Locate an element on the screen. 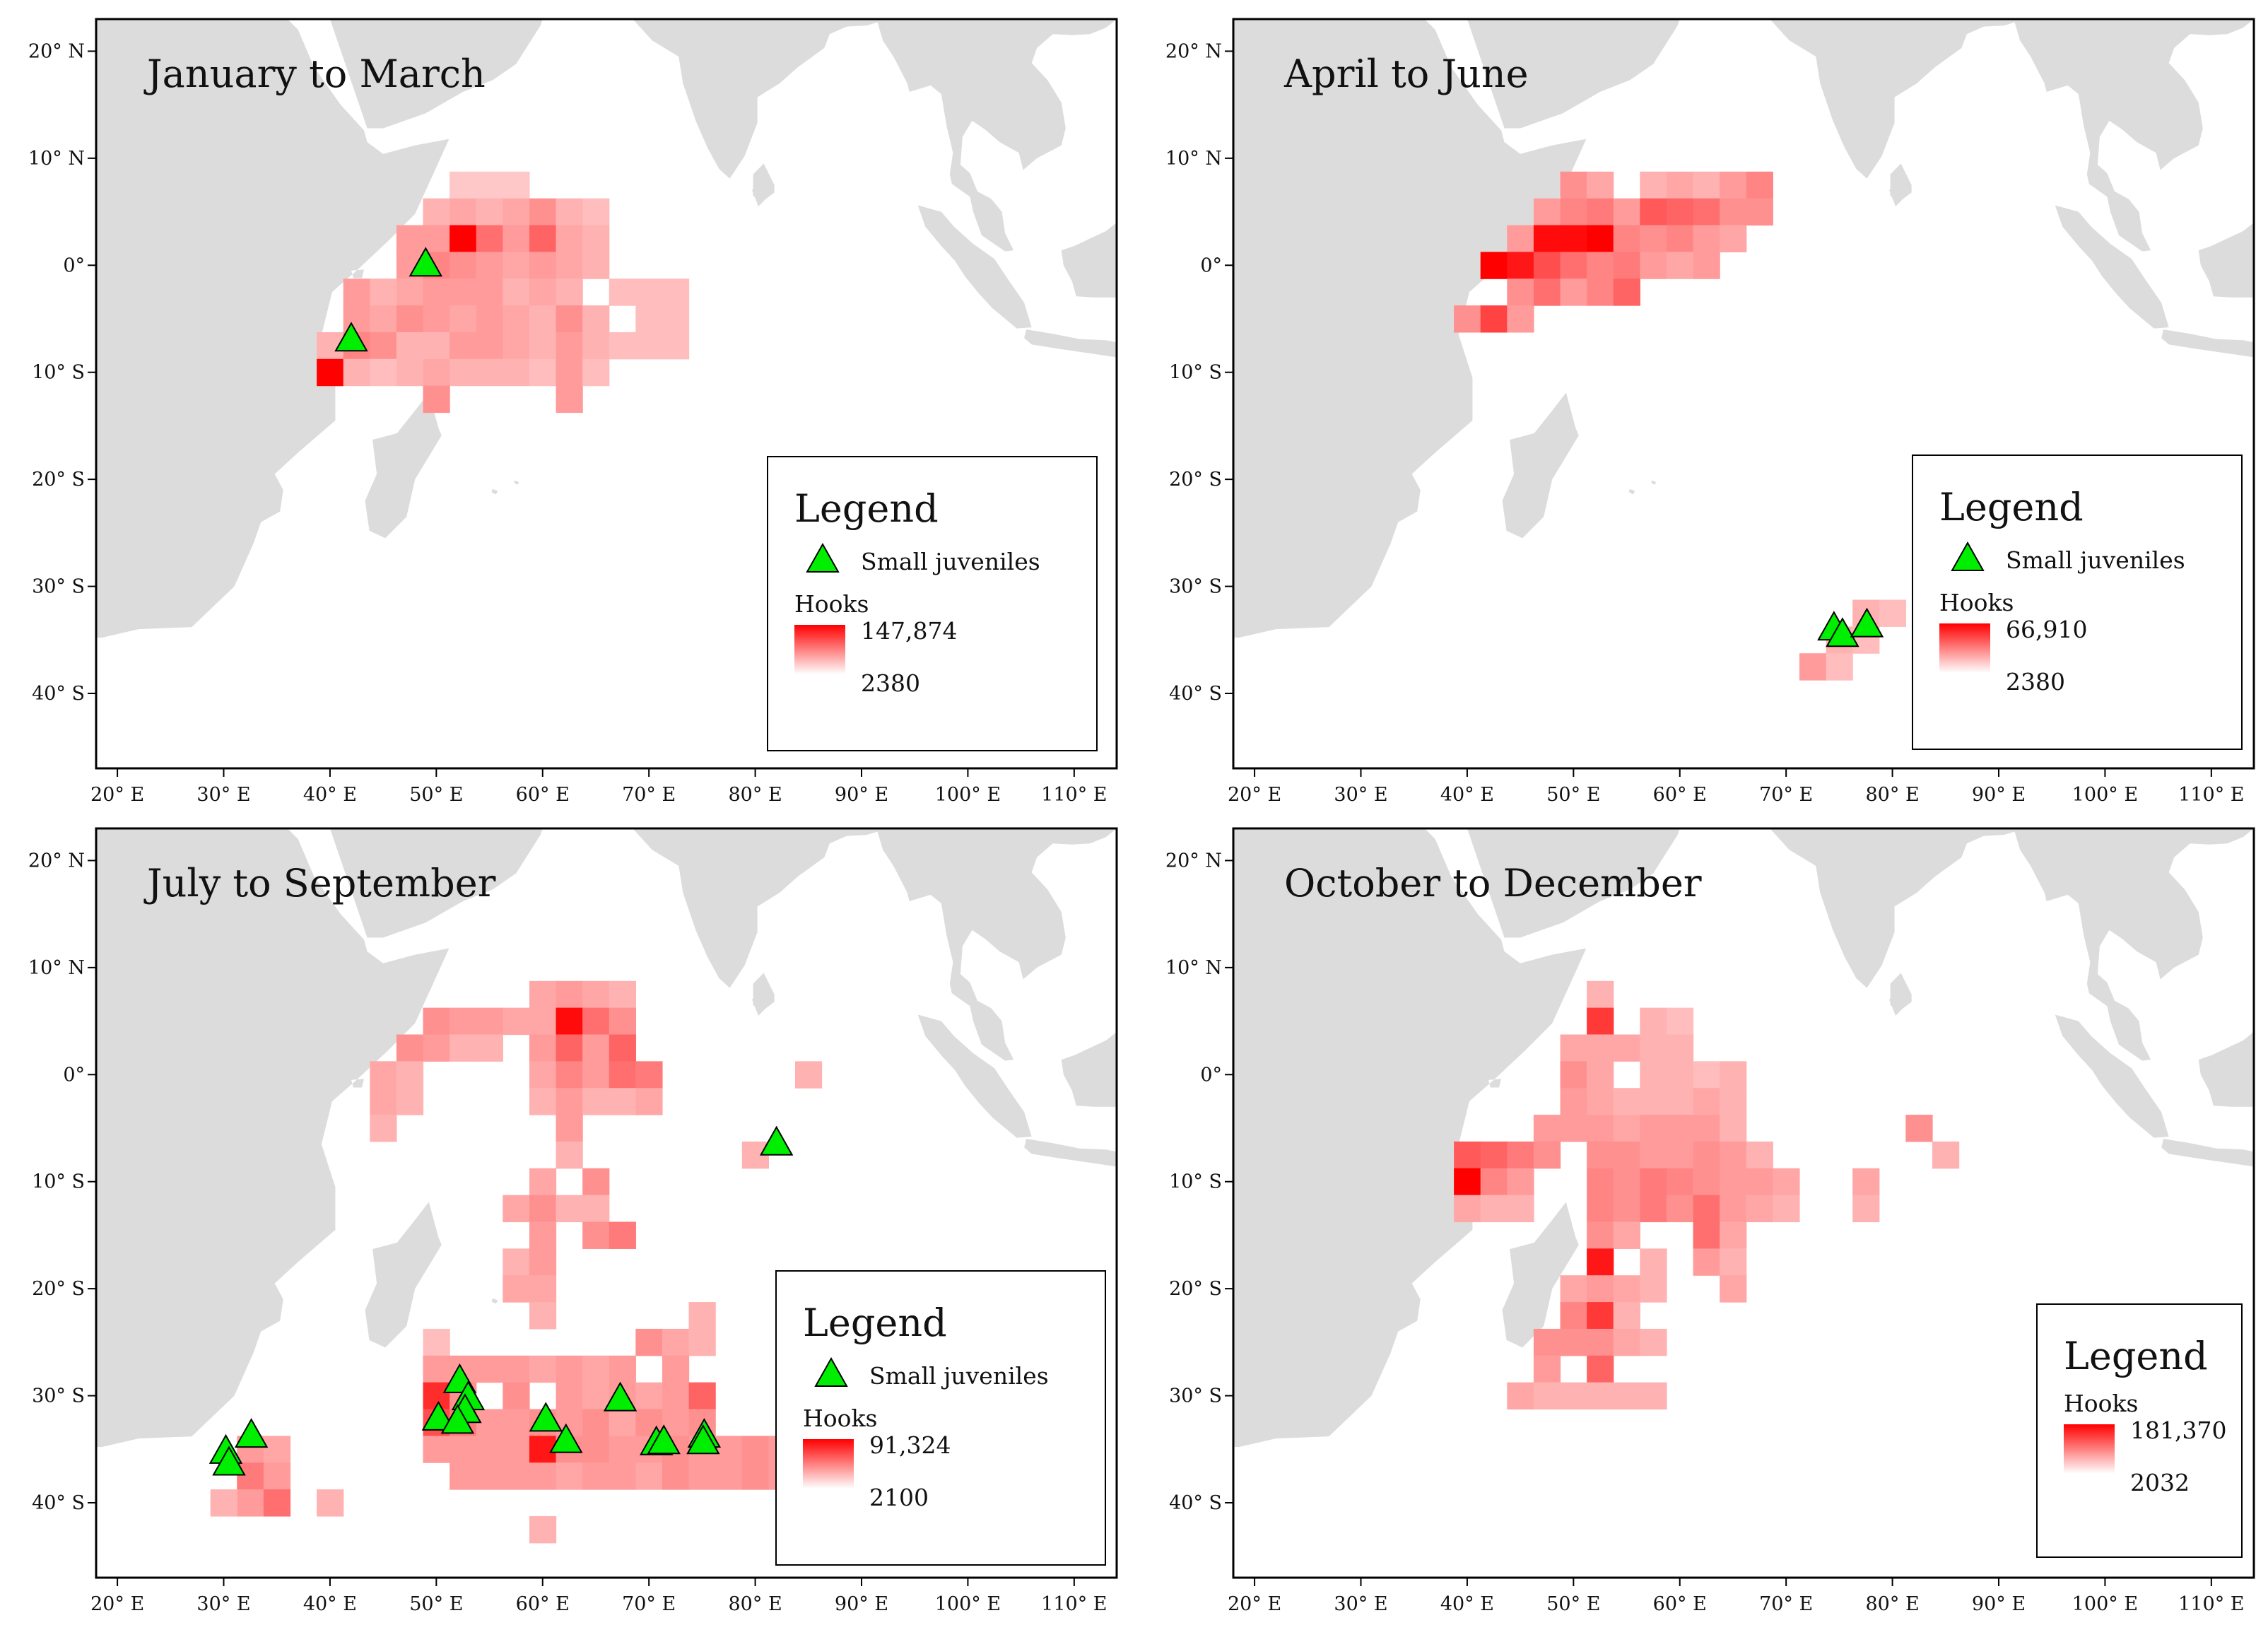 The width and height of the screenshot is (2268, 1642). lon-tick-label: 50° E is located at coordinates (436, 1604).